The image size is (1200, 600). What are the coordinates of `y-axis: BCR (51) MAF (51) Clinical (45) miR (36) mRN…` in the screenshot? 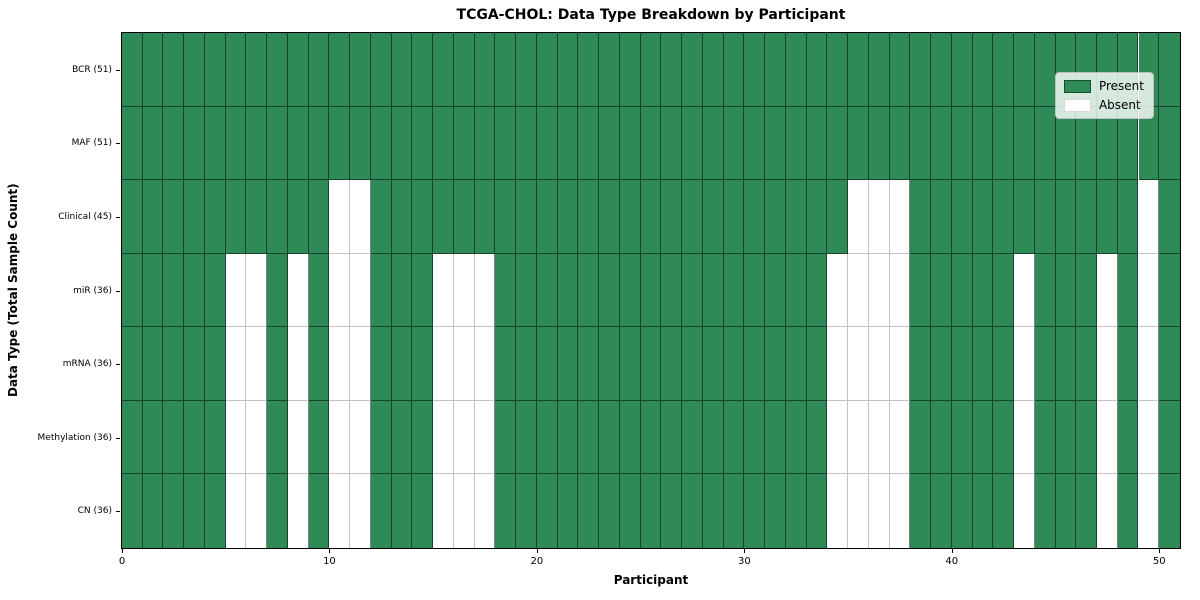 It's located at (60, 290).